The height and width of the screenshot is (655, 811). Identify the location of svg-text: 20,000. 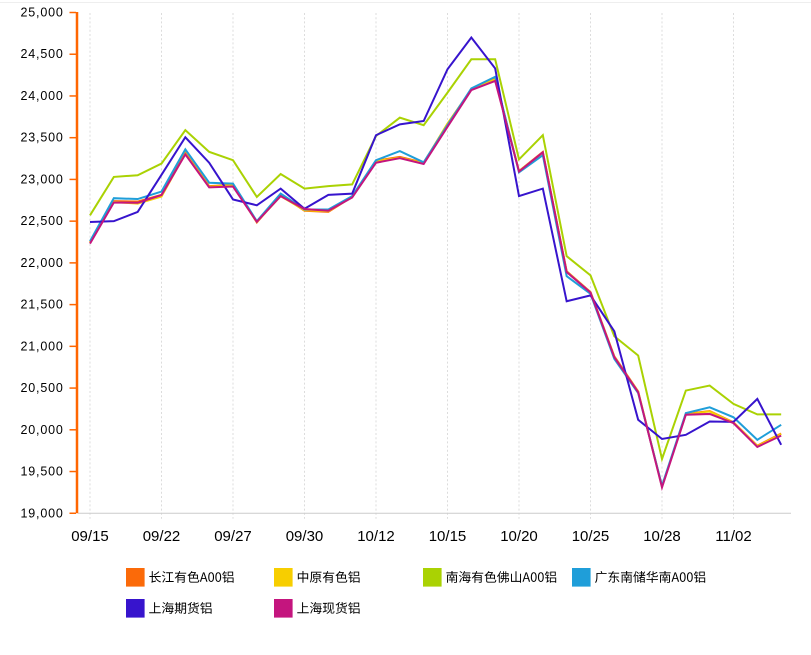
(42, 430).